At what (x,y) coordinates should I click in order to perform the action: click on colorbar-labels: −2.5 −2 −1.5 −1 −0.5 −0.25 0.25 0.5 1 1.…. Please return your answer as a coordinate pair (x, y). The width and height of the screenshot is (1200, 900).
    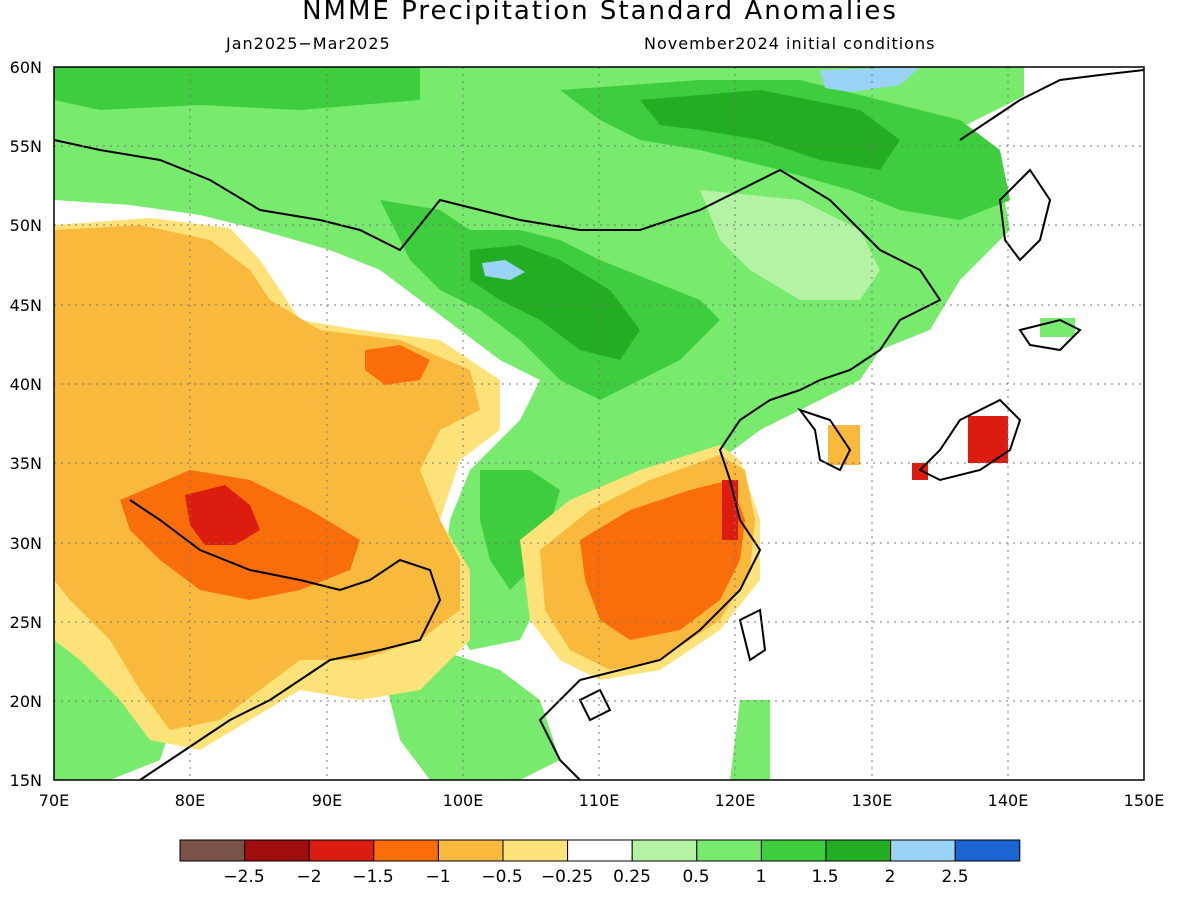
    Looking at the image, I should click on (595, 877).